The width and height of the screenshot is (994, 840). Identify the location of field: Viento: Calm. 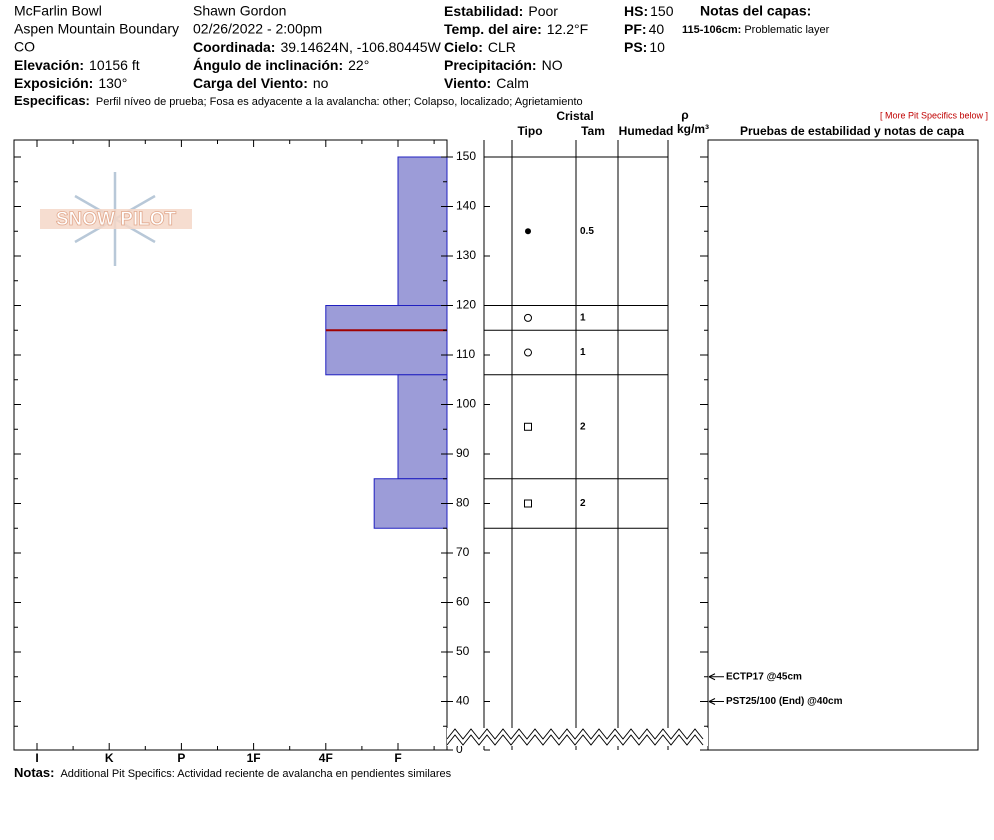
(486, 83).